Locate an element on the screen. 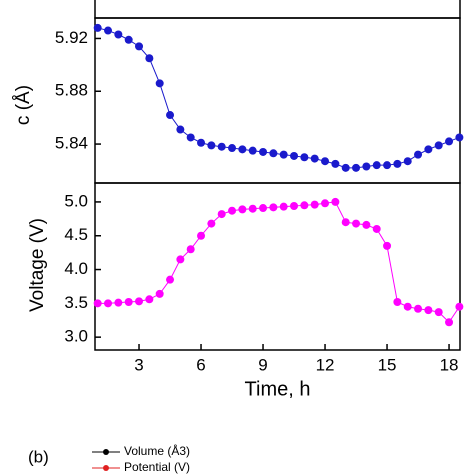  y-axis-label: Voltage (V) is located at coordinates (37, 265).